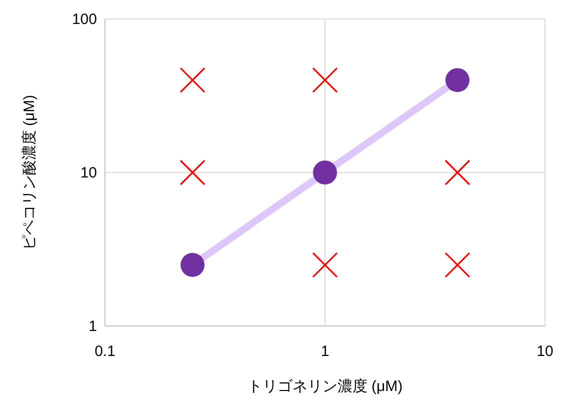 This screenshot has width=575, height=413. What do you see at coordinates (325, 386) in the screenshot?
I see `x-axis-title: トリゴネリン濃度 (μM)` at bounding box center [325, 386].